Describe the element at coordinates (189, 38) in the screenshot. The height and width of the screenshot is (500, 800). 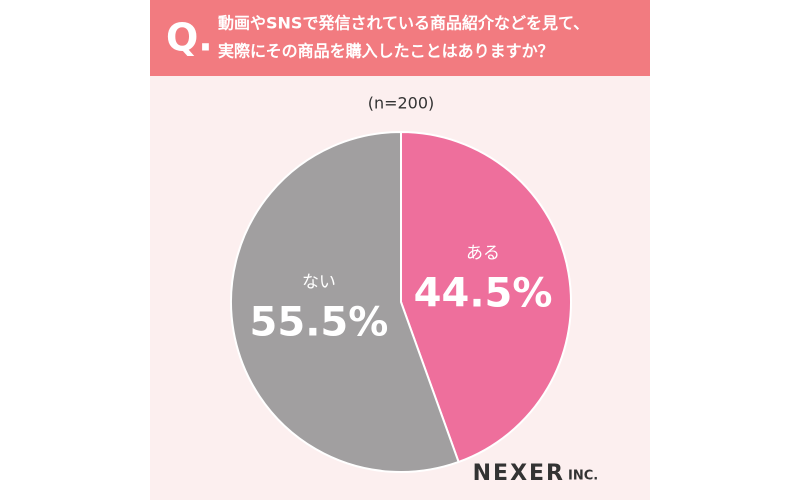
I see `question-mark: Q.` at that location.